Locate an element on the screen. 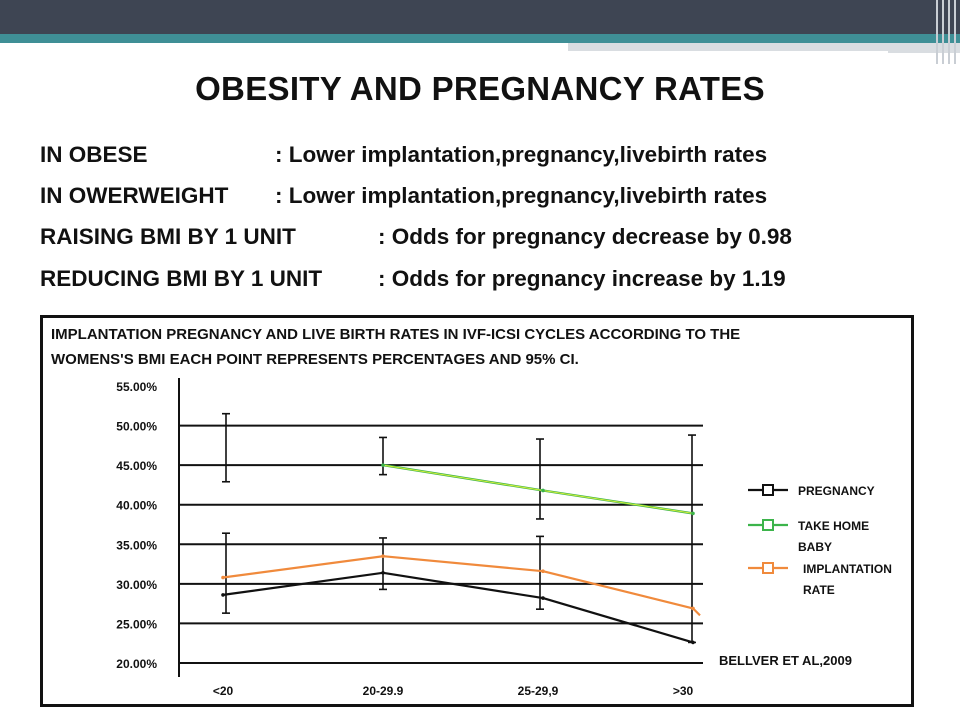  info-row-value: : Odds for pregnancy decrease by 0.98 is located at coordinates (585, 236).